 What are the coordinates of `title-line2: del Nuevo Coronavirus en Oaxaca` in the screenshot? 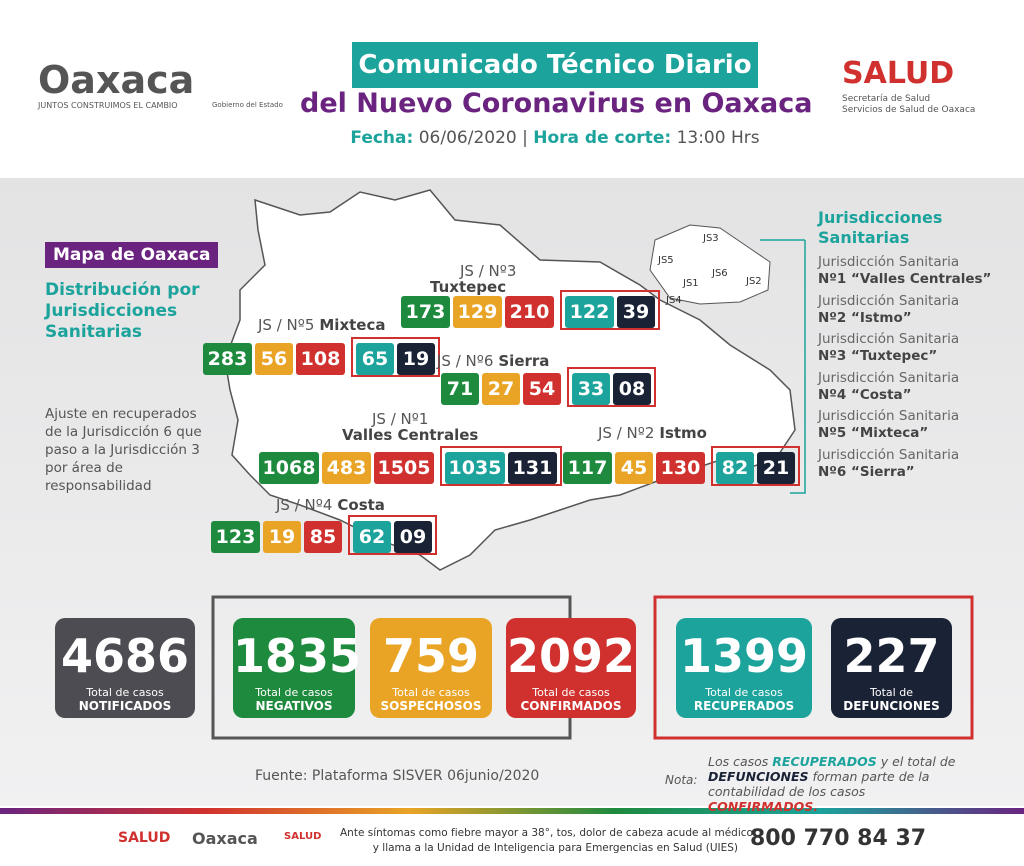 It's located at (556, 103).